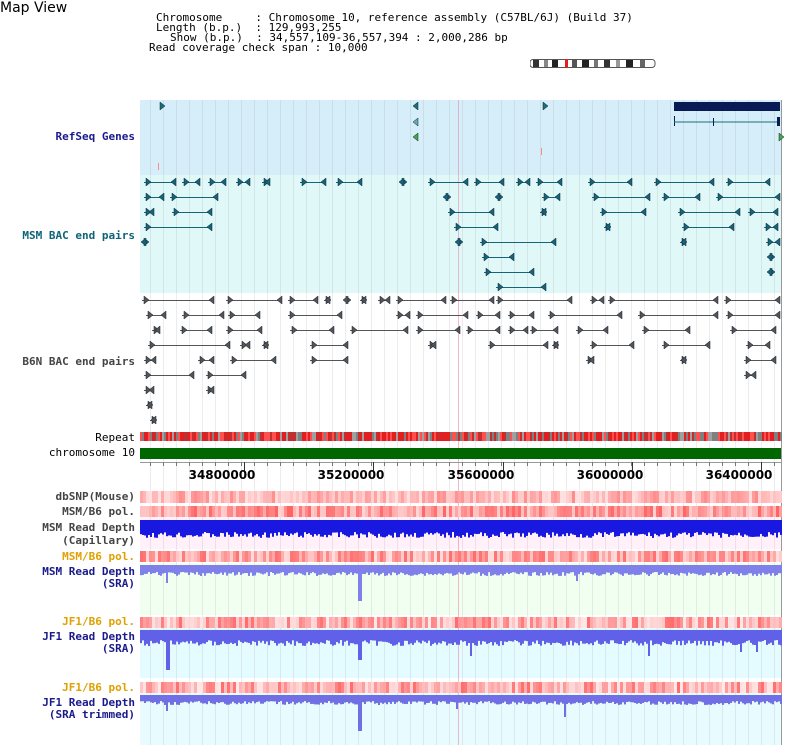 The image size is (800, 745). I want to click on chromosome-ideogram, so click(592, 60).